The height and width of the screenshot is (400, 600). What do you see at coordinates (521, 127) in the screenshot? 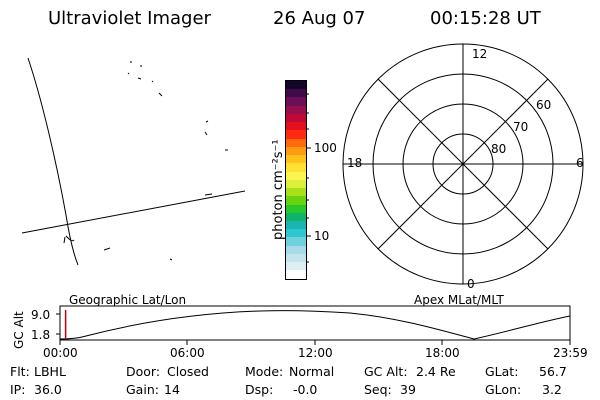
I see `mlat-label-70: 70` at bounding box center [521, 127].